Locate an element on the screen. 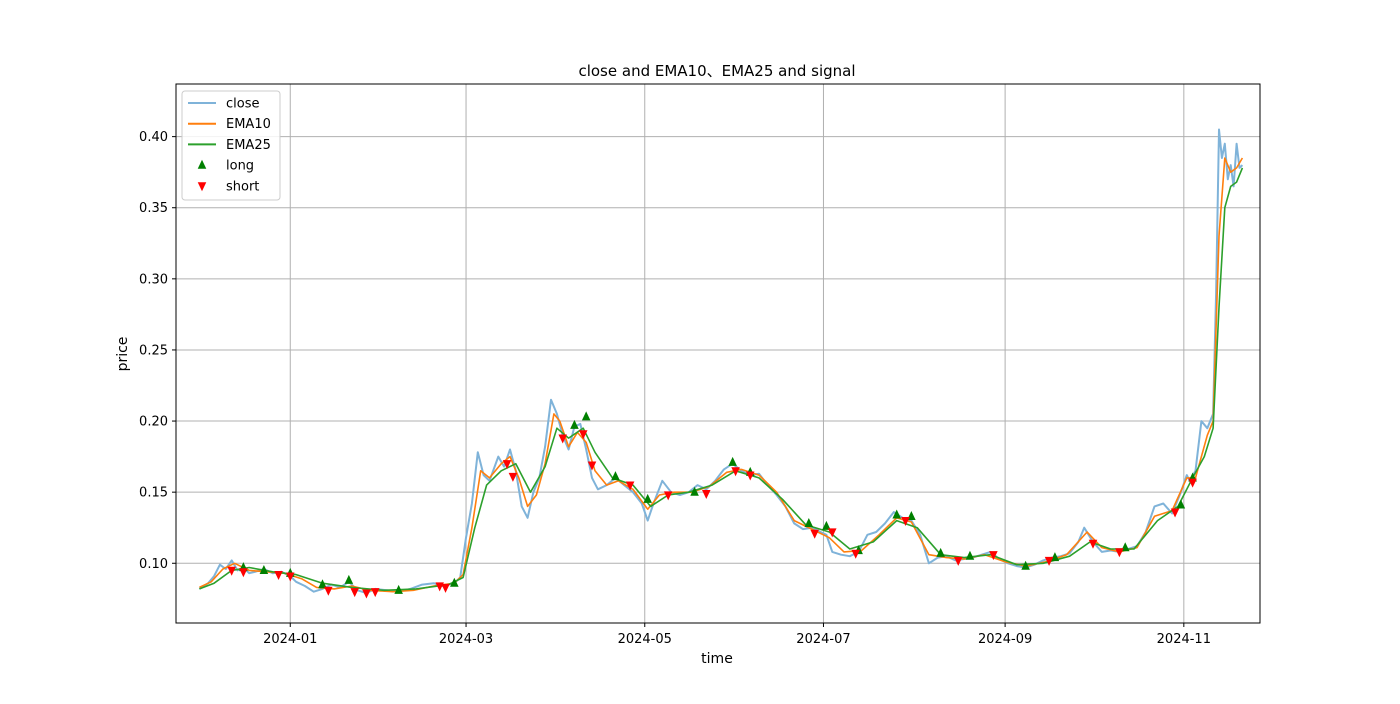  legend: close EMA10 EMA25 long short is located at coordinates (231, 145).